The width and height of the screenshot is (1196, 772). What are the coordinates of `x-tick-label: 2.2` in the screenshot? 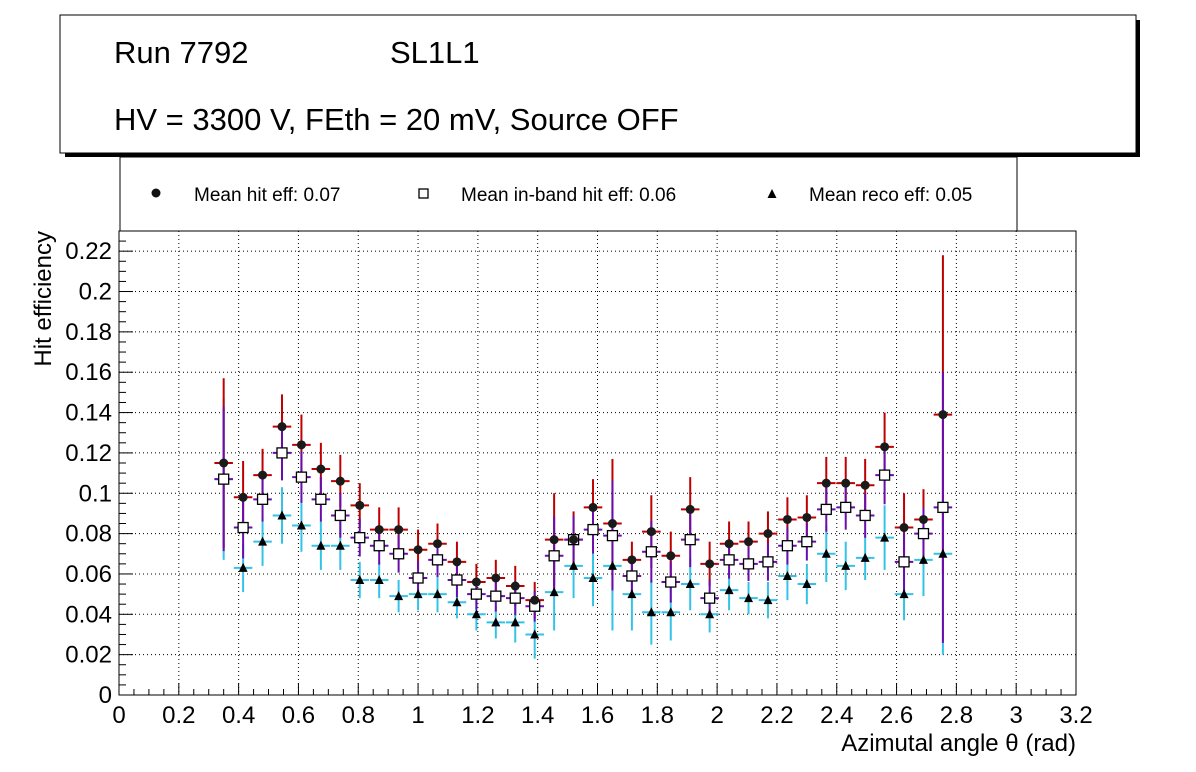 It's located at (776, 715).